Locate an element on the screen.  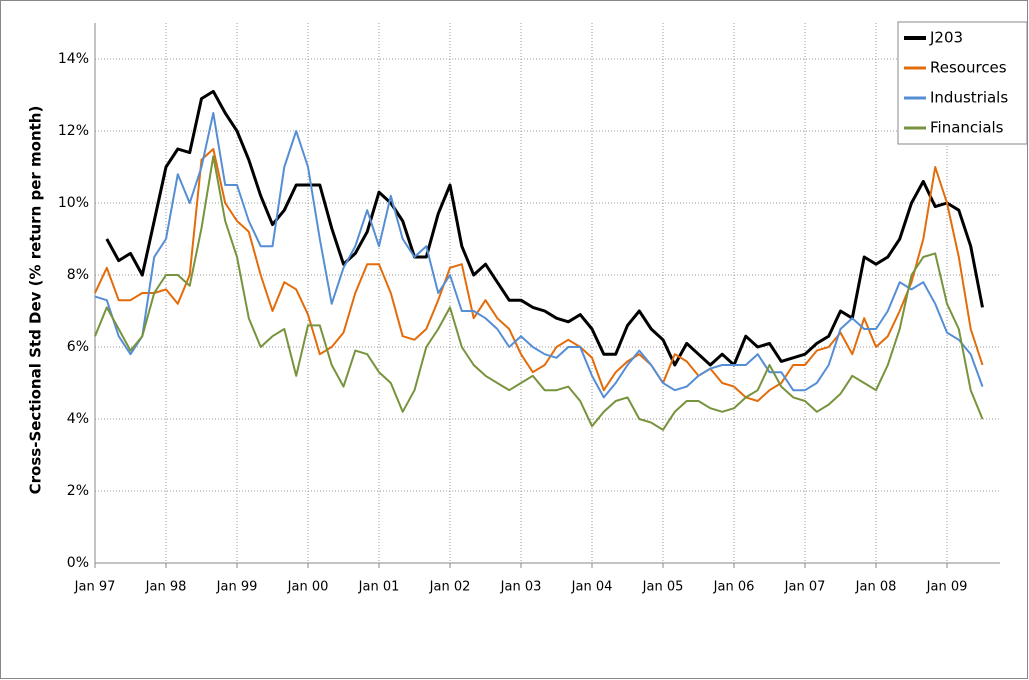
y-tick-label: 14% is located at coordinates (73, 59).